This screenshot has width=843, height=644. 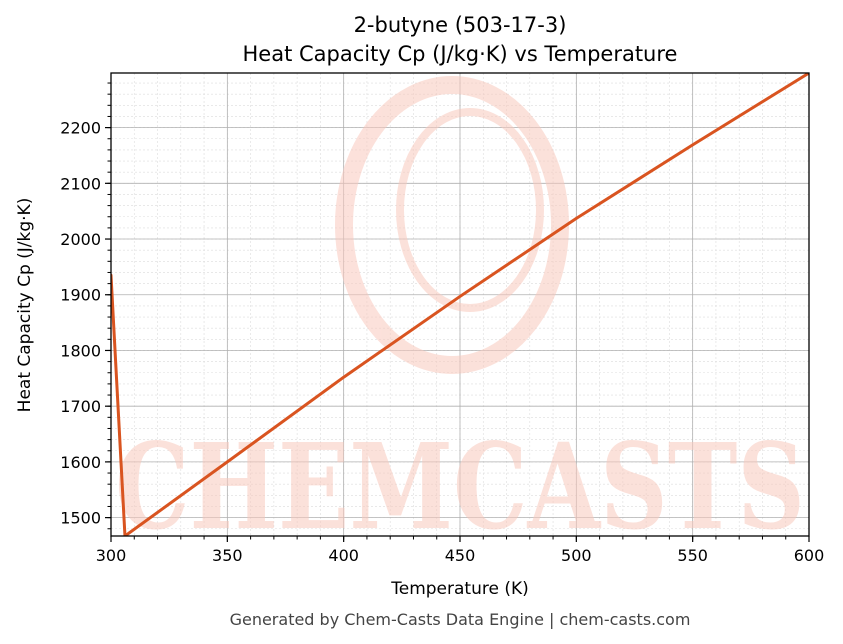 I want to click on x-axis: 300 350 400 450 500 550 600, so click(x=460, y=550).